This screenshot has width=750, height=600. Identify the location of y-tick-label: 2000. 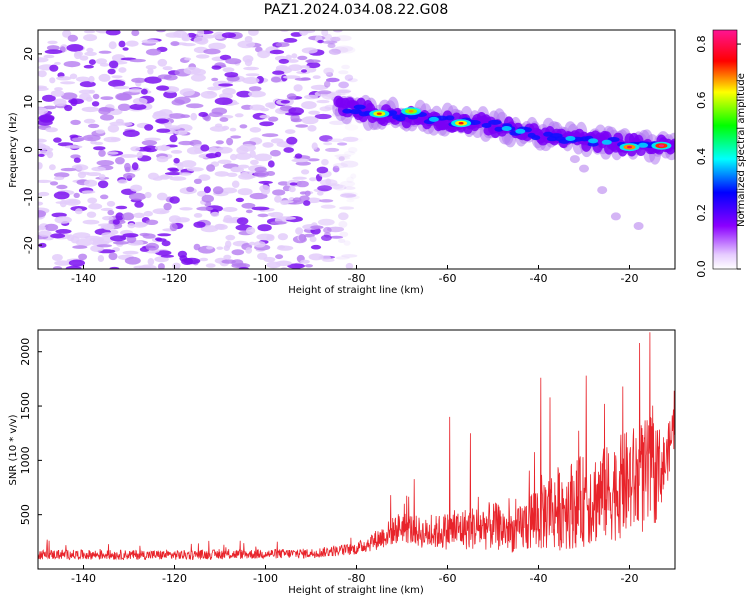
(25, 352).